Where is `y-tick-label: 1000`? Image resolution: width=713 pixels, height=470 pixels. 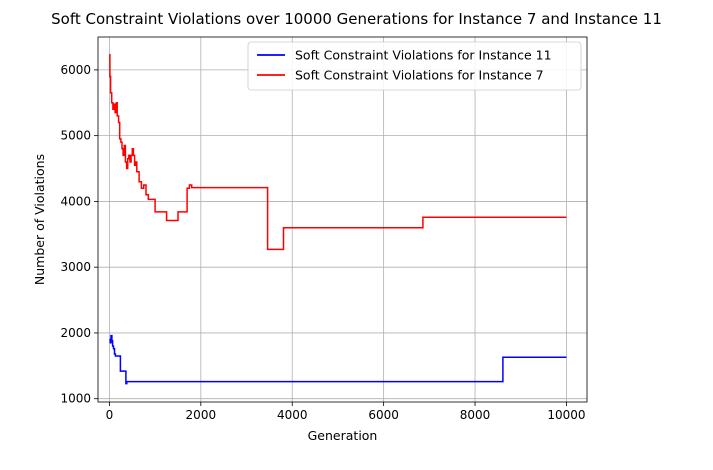 y-tick-label: 1000 is located at coordinates (75, 399).